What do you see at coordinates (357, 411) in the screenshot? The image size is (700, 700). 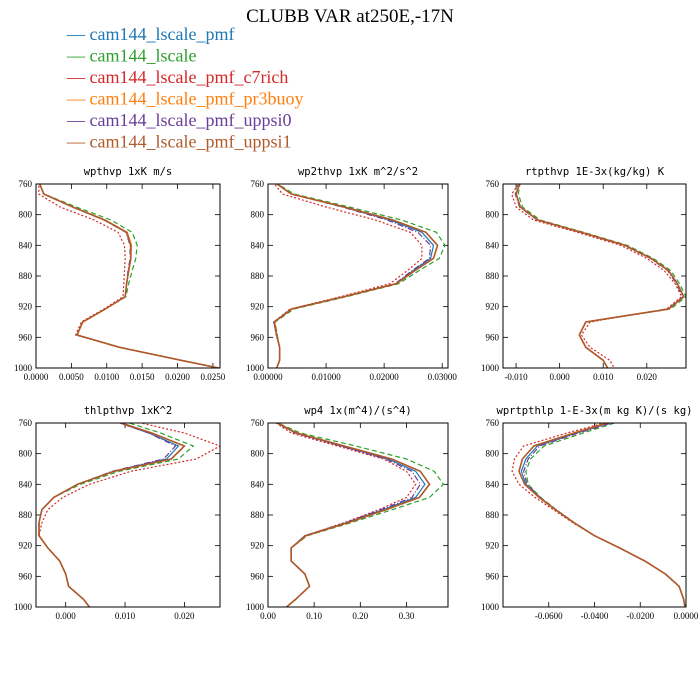 I see `panel-title: wp4 1x(m^4)/(s^4)` at bounding box center [357, 411].